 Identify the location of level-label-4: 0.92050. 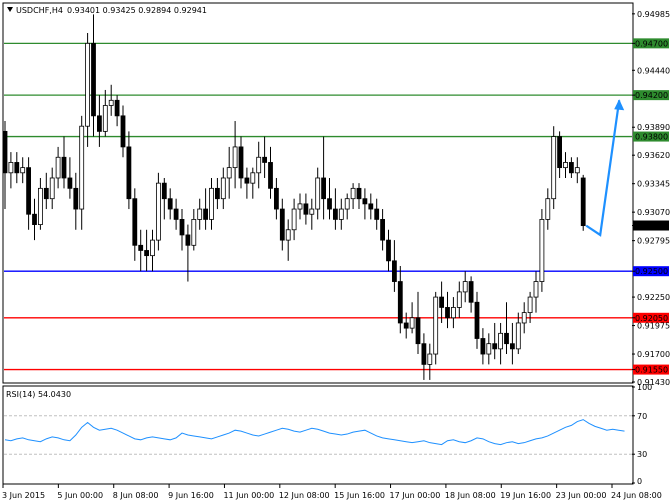
(651, 318).